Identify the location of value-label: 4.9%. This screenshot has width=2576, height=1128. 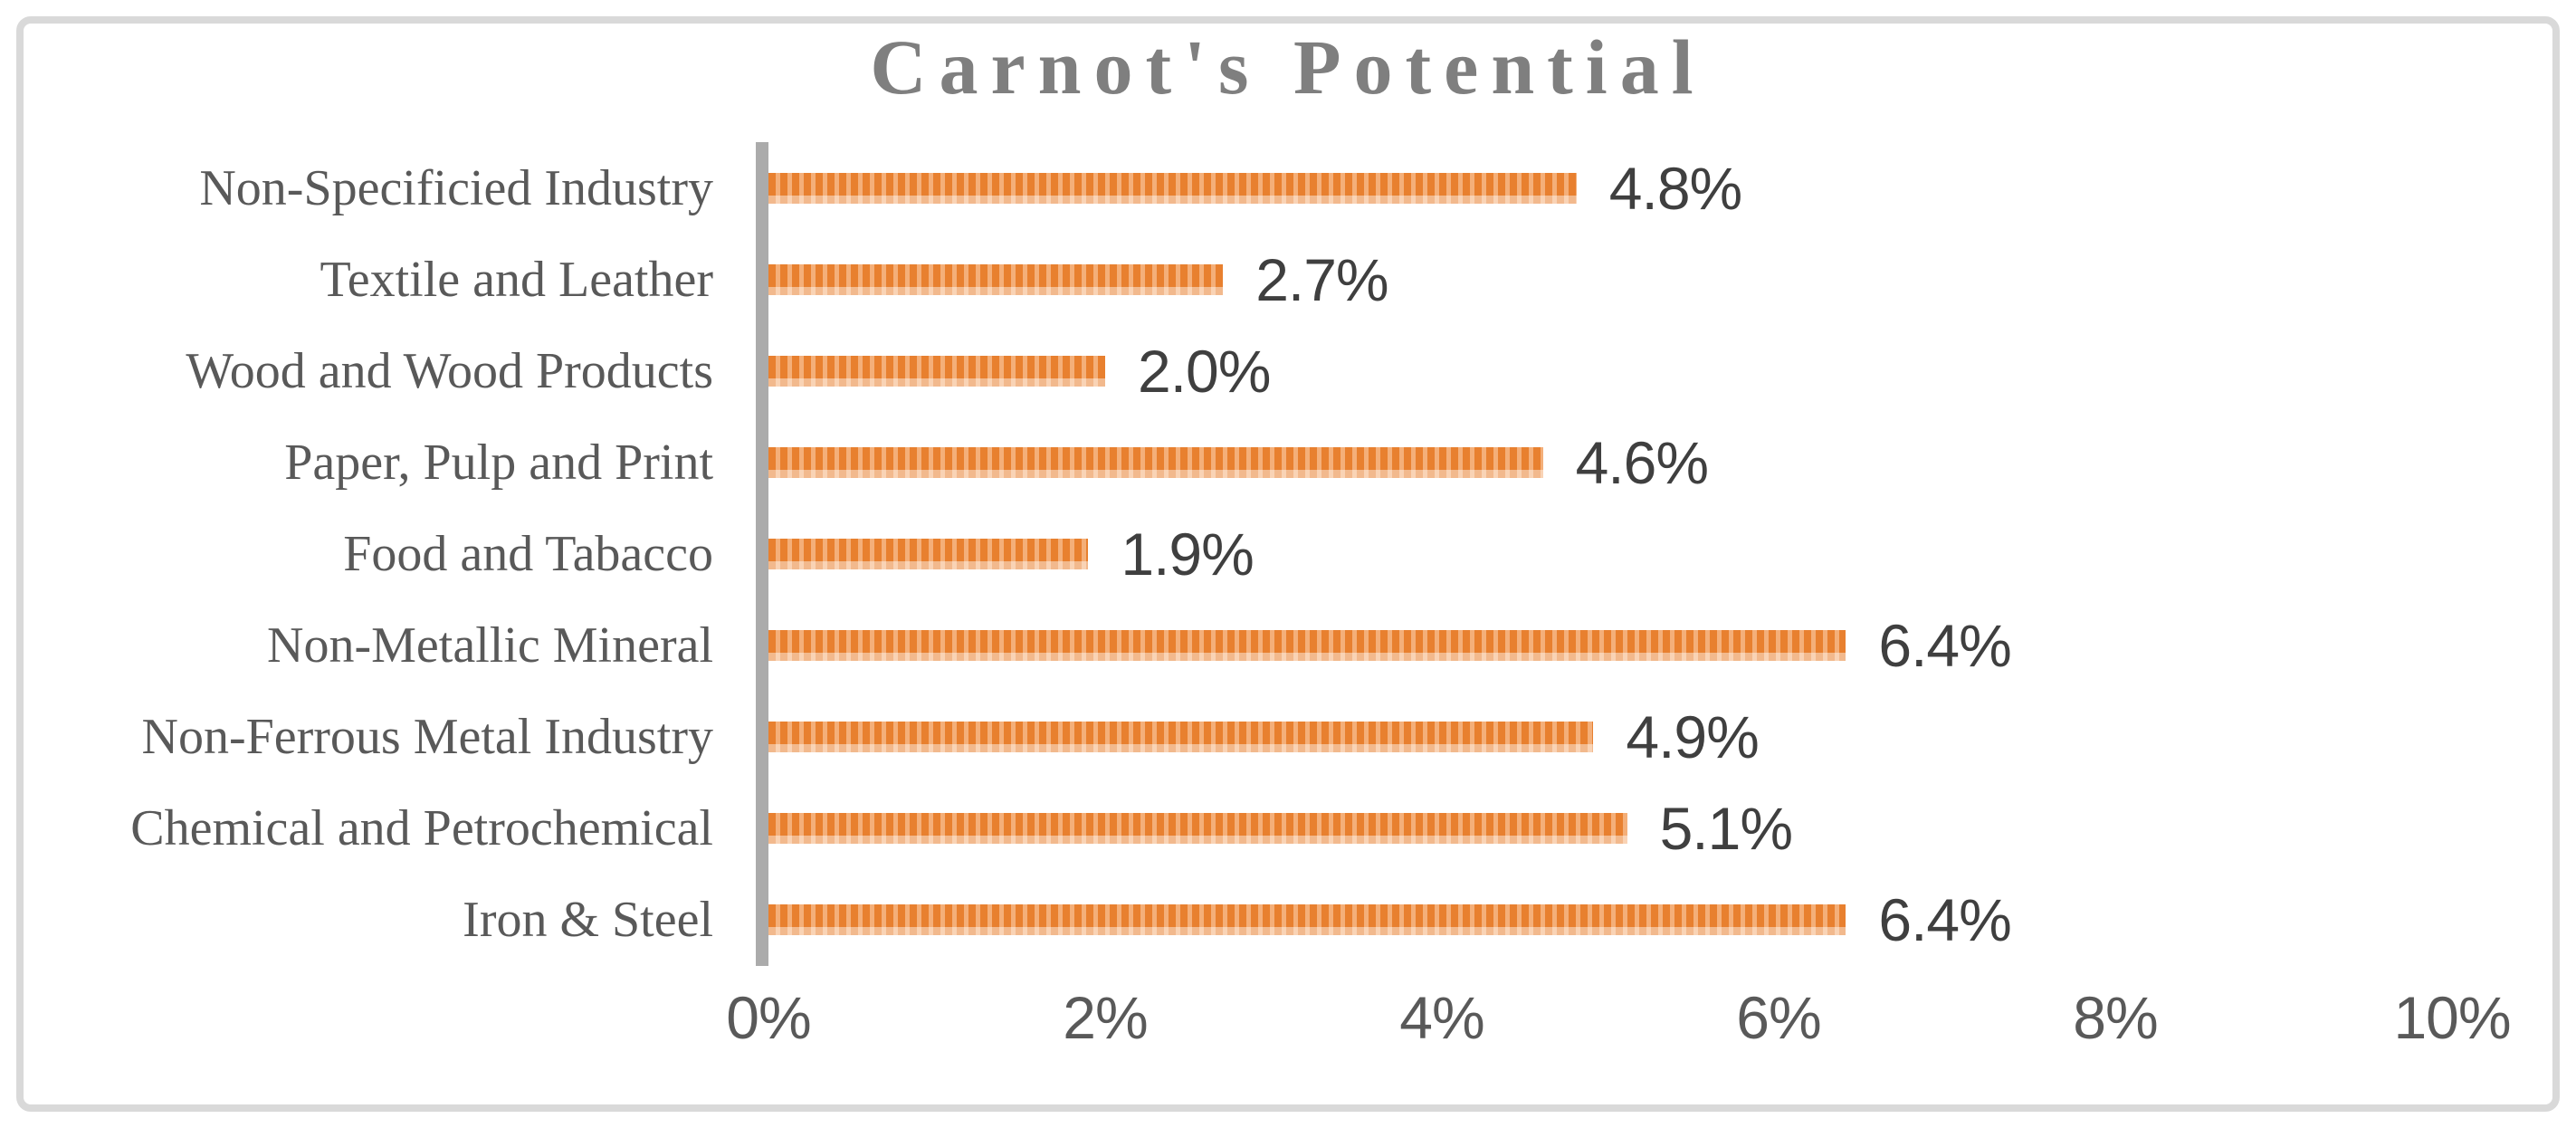
(1692, 737).